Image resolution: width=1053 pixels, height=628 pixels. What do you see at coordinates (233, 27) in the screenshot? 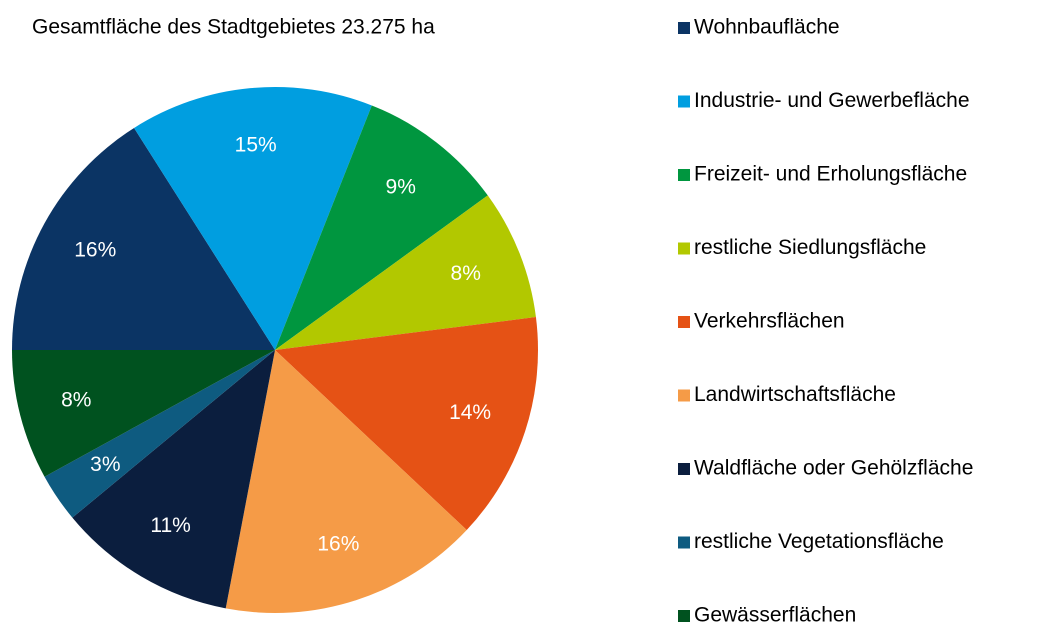
I see `chart-title: Gesamtfläche des Stadtgebietes 23.275 ha` at bounding box center [233, 27].